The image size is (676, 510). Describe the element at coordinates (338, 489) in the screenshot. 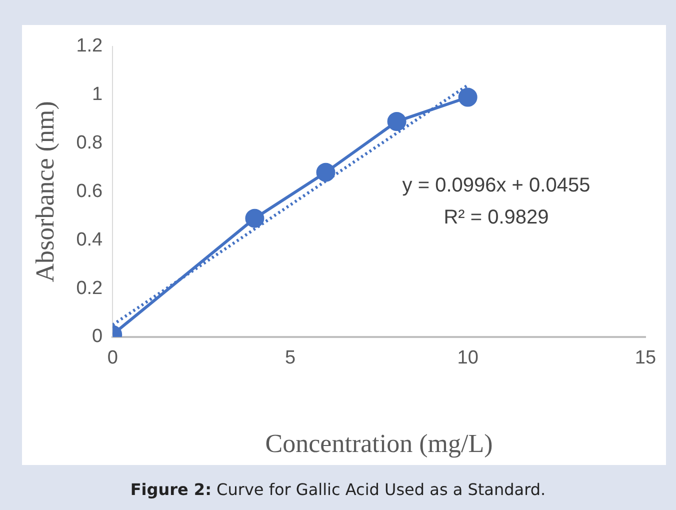

I see `caption: Figure 2: Curve for Gallic Acid Used as a Standard.` at that location.